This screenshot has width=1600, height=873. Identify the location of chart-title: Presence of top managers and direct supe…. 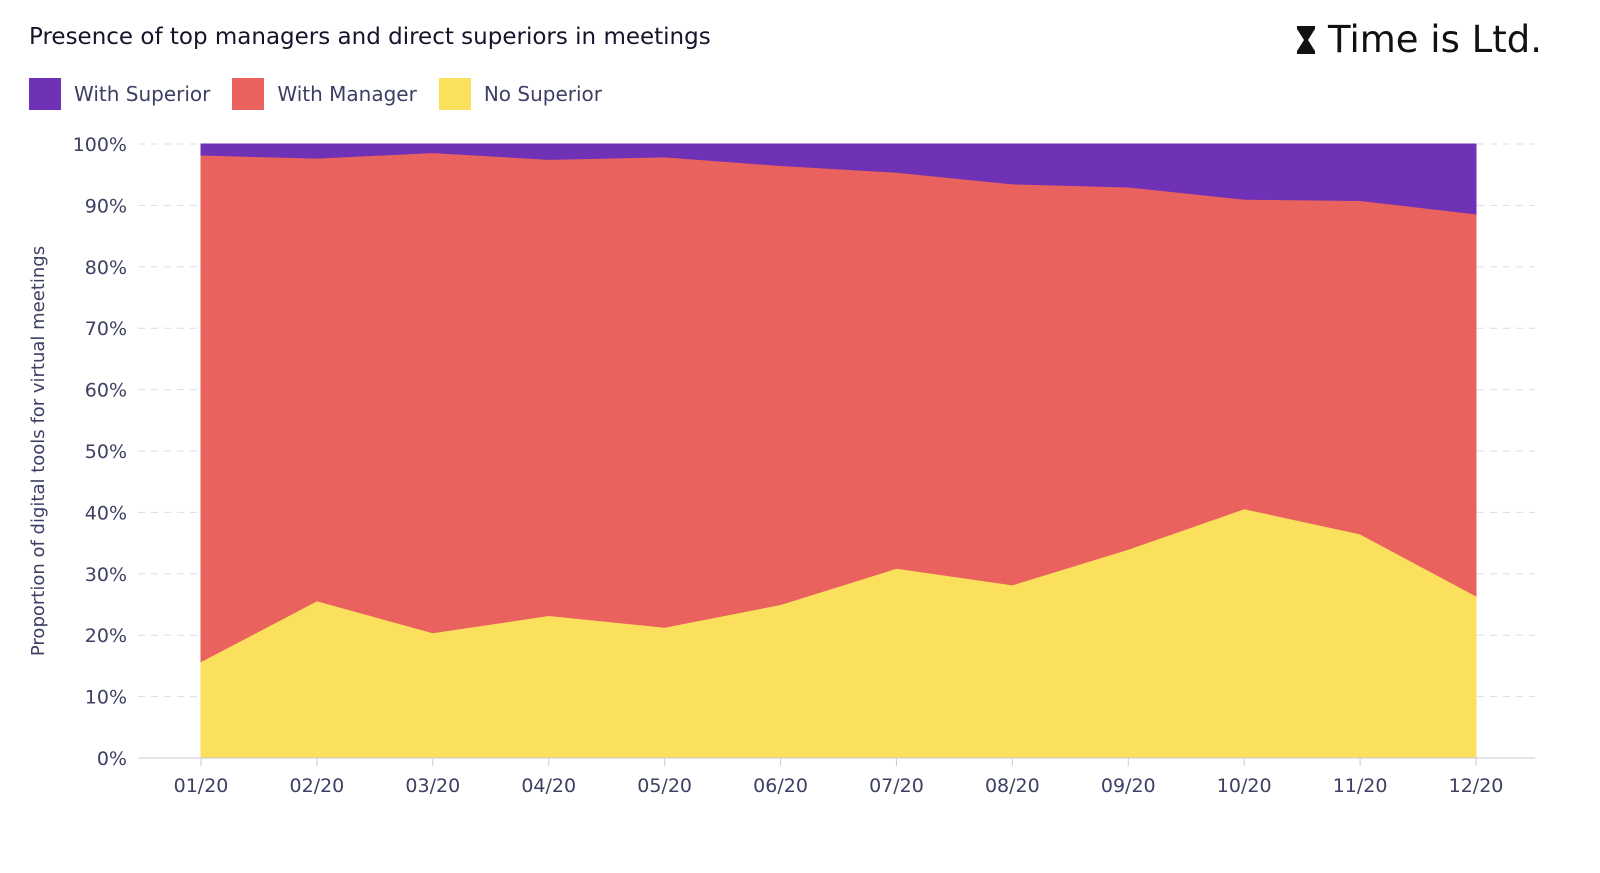
(370, 37).